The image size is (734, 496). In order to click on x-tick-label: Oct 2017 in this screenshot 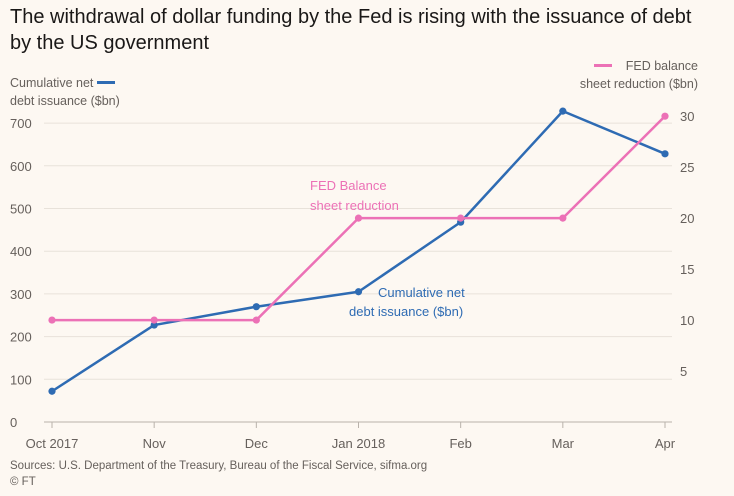, I will do `click(52, 443)`.